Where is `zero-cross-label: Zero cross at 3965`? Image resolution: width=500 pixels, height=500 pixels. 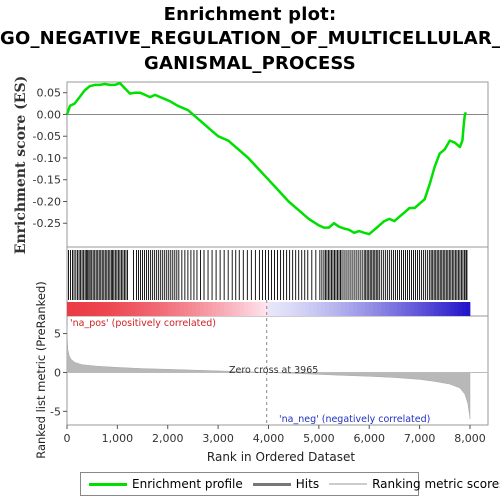
zero-cross-label: Zero cross at 3965 is located at coordinates (273, 370).